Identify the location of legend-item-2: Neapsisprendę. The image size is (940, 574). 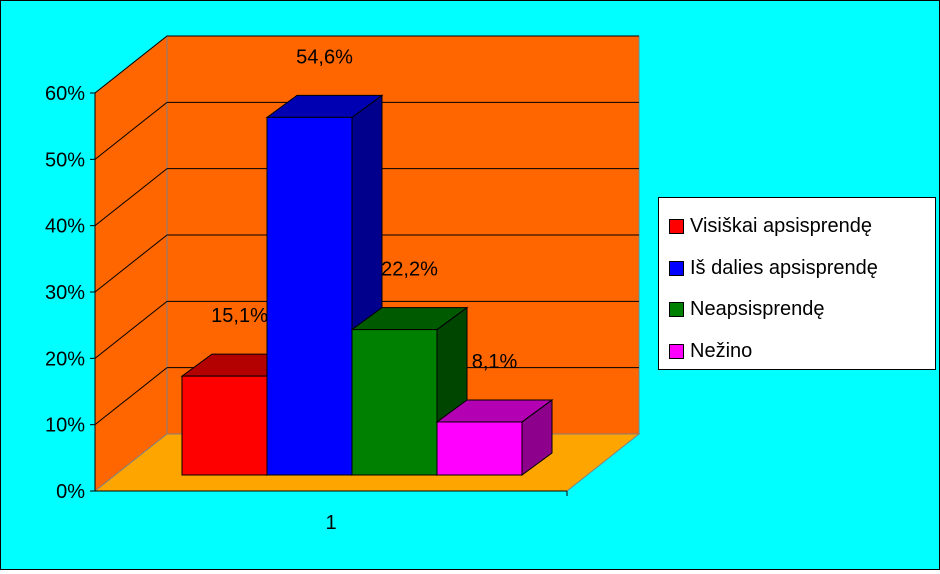
(747, 309).